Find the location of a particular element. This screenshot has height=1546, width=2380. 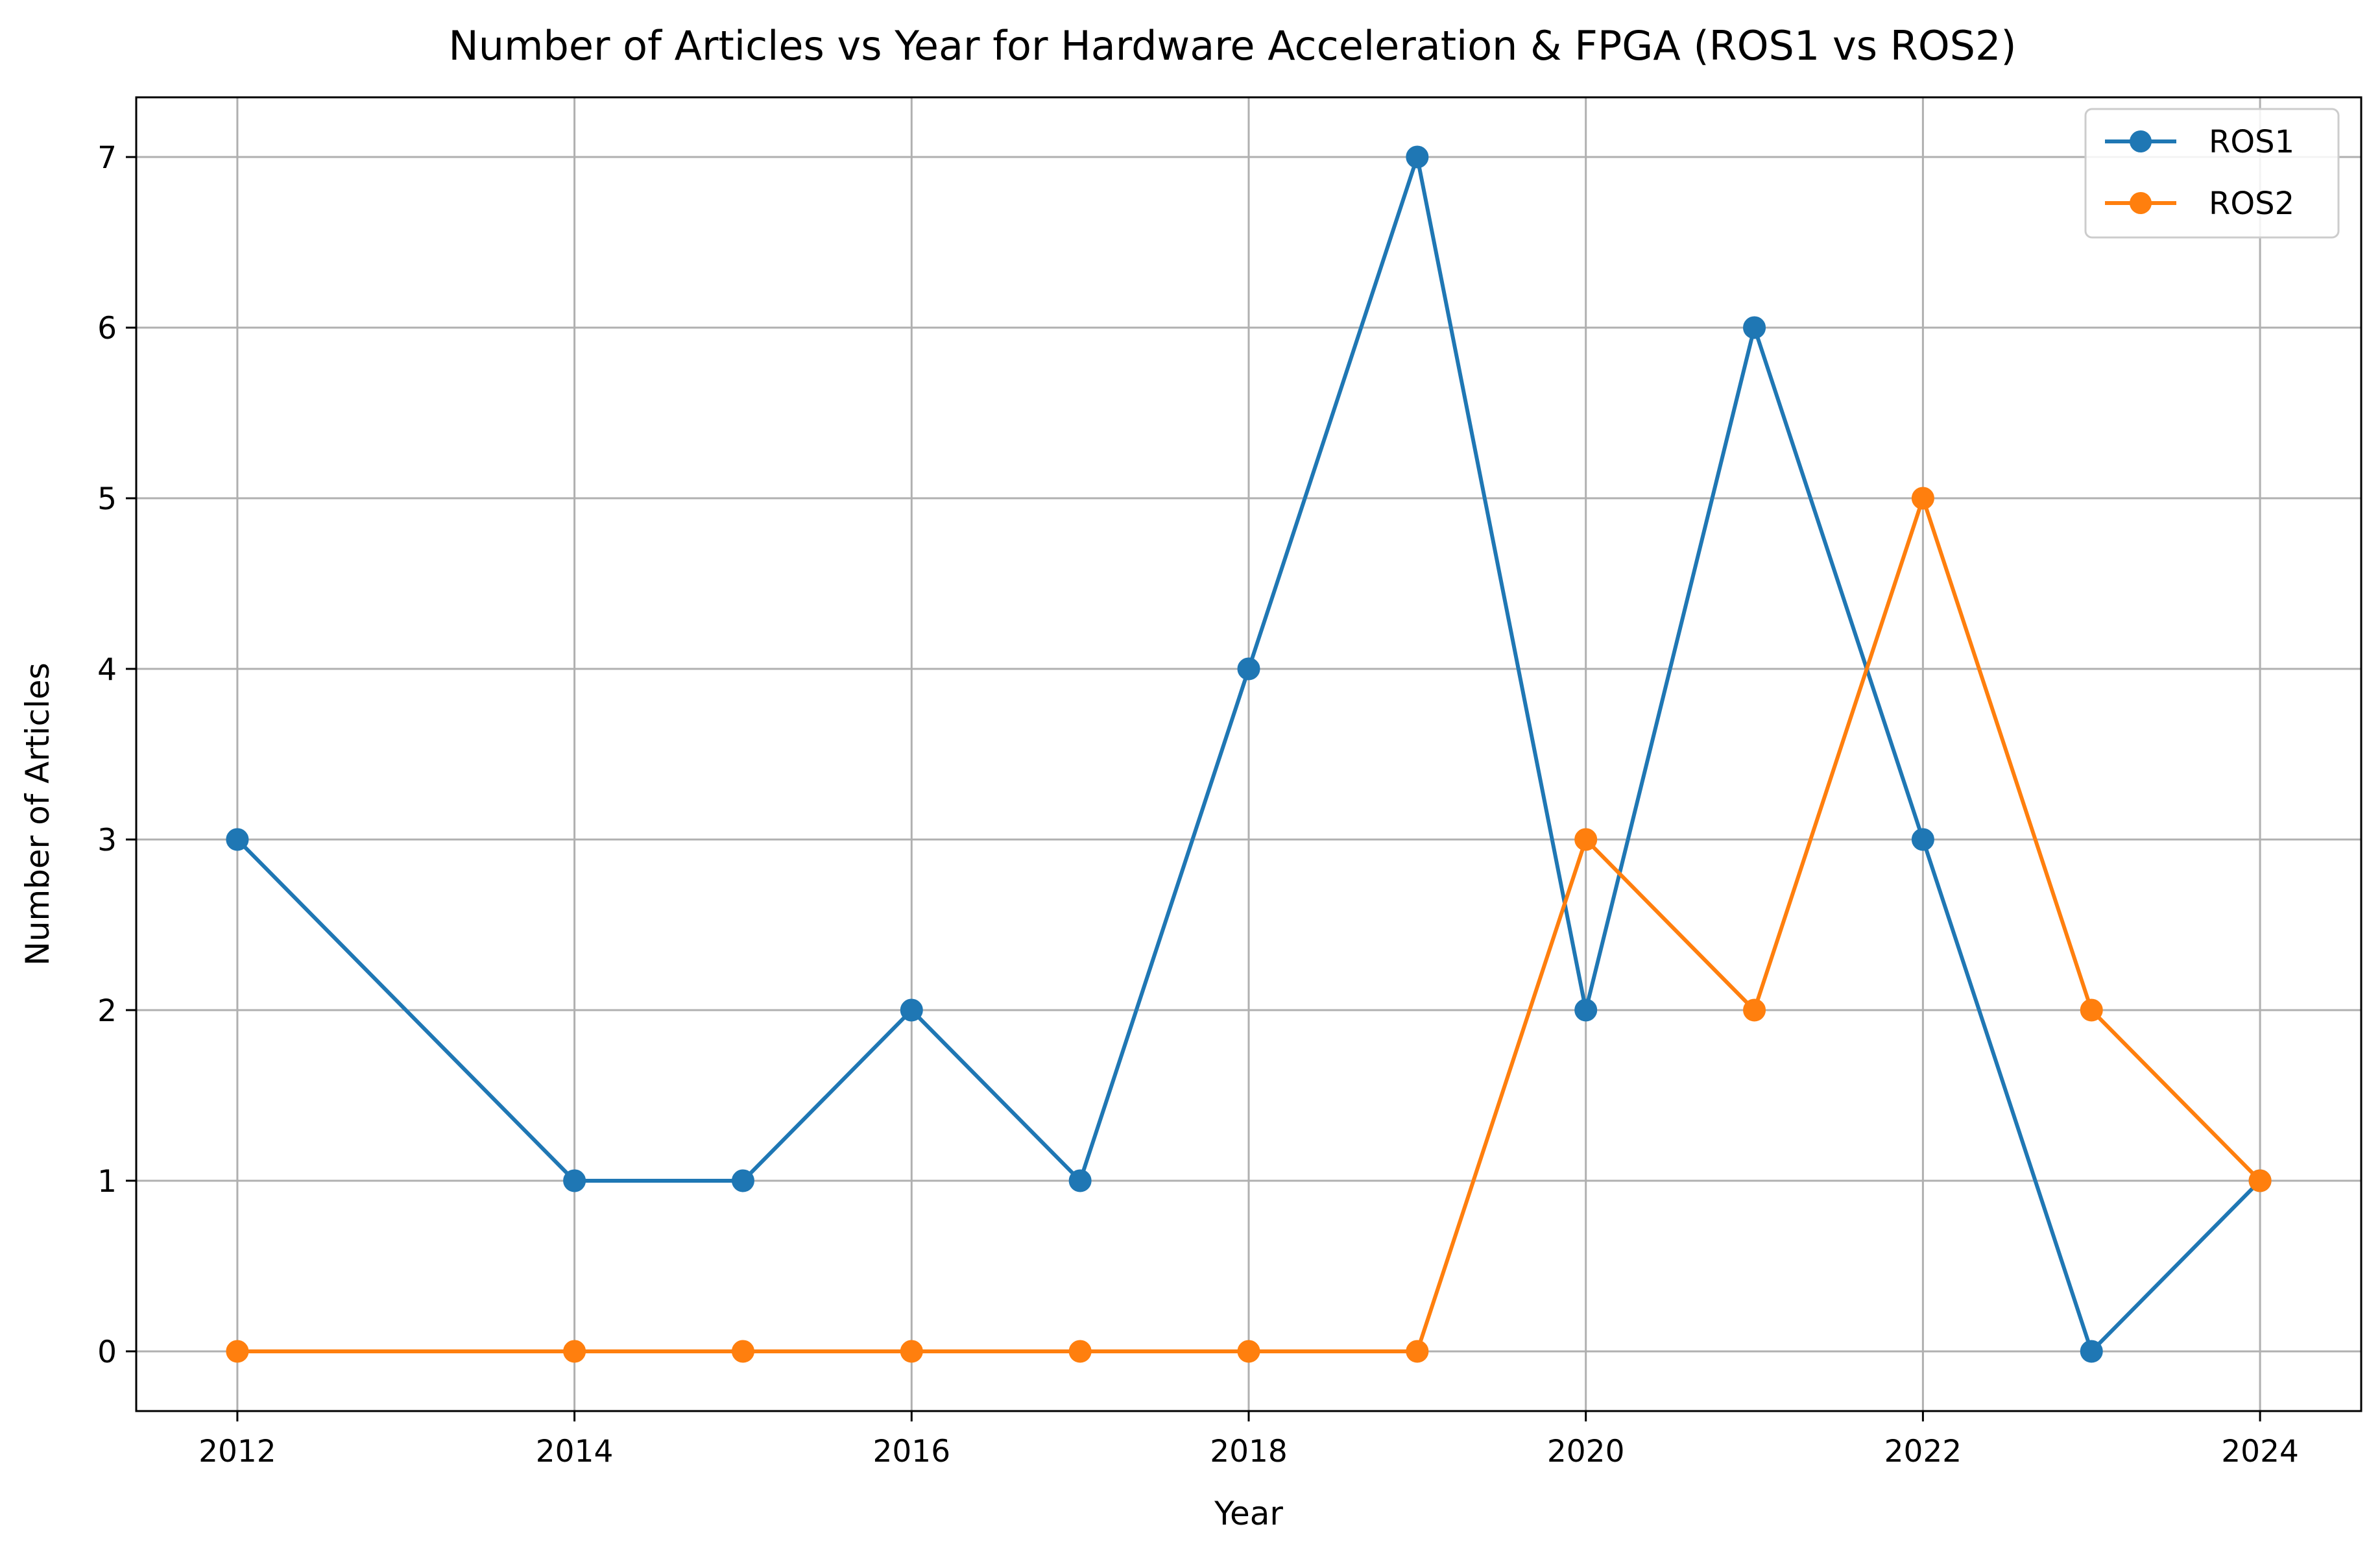

y-tick-label: 6 is located at coordinates (107, 328).